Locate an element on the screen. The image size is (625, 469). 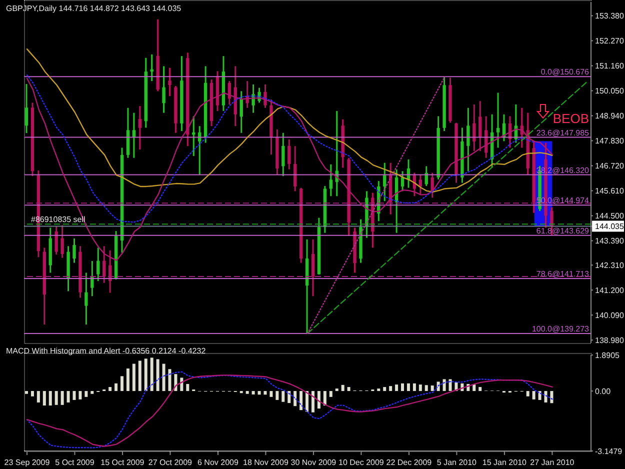
annotation: BEOB is located at coordinates (570, 118).